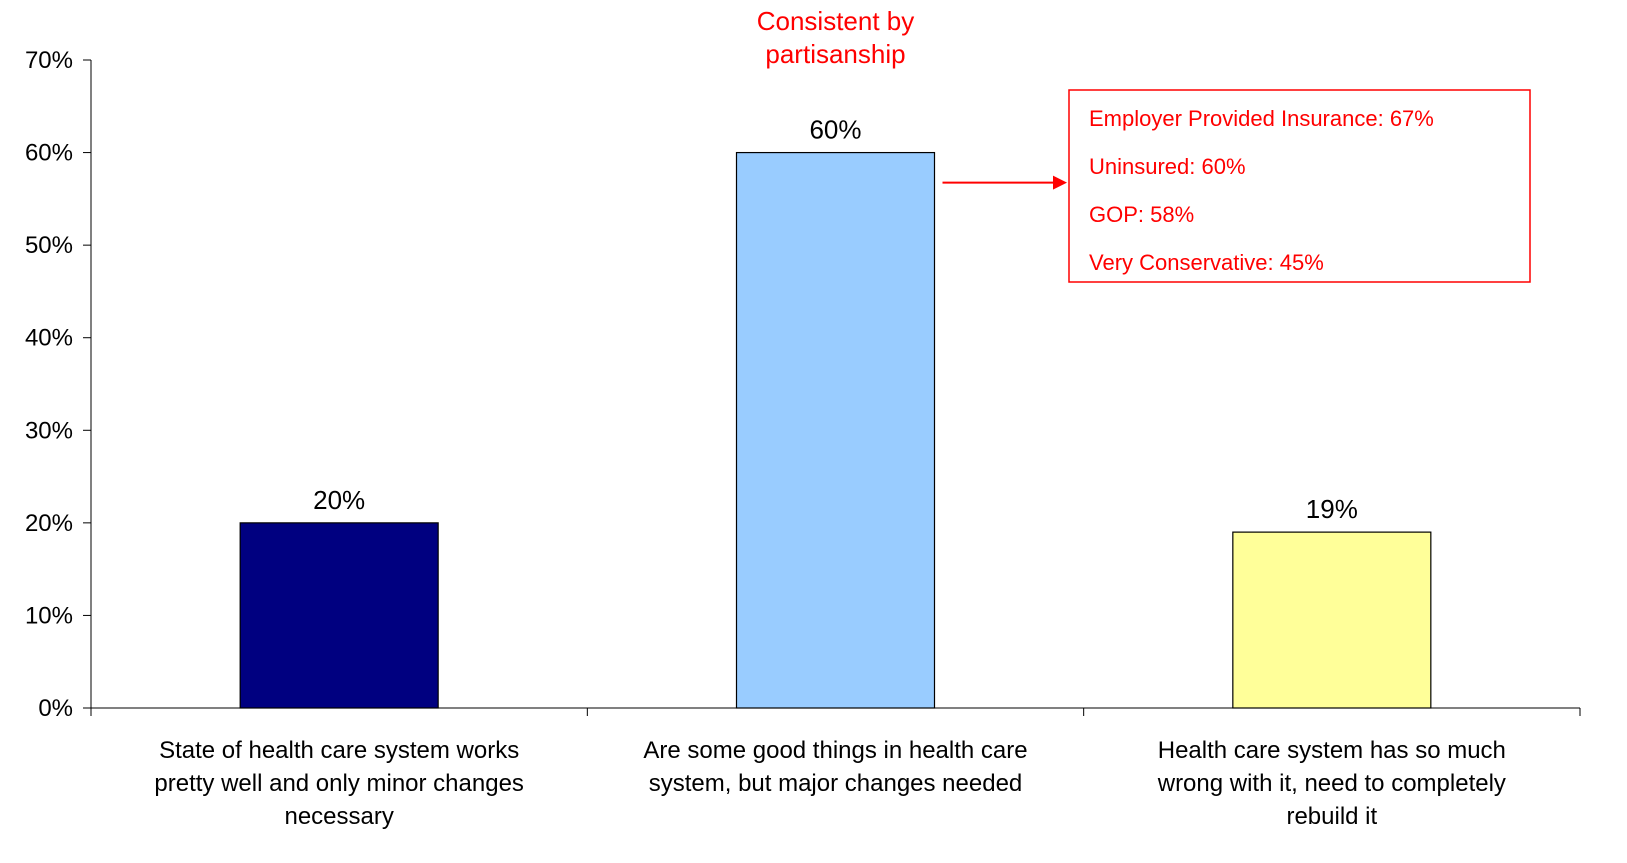  Describe the element at coordinates (339, 750) in the screenshot. I see `category-label-line: State of health care system works` at that location.